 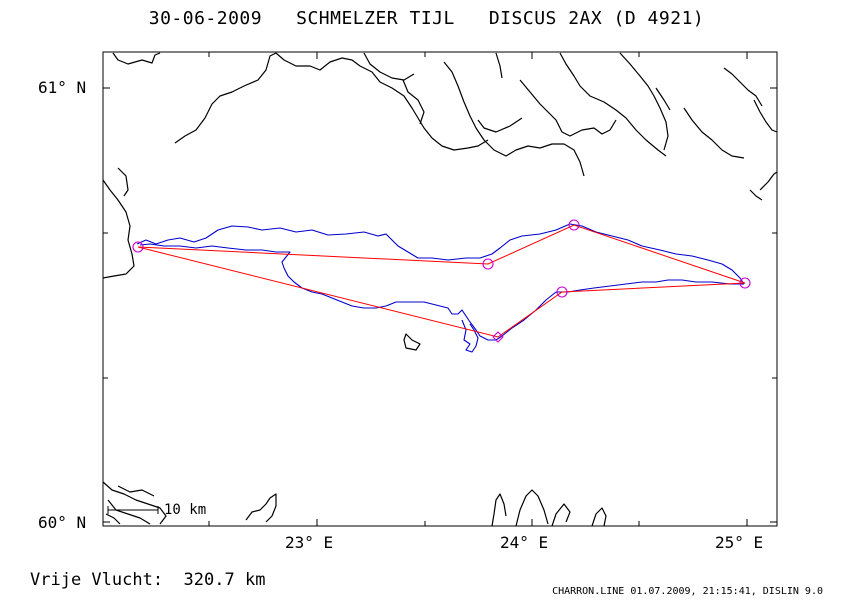 I want to click on task-legs, so click(x=441, y=281).